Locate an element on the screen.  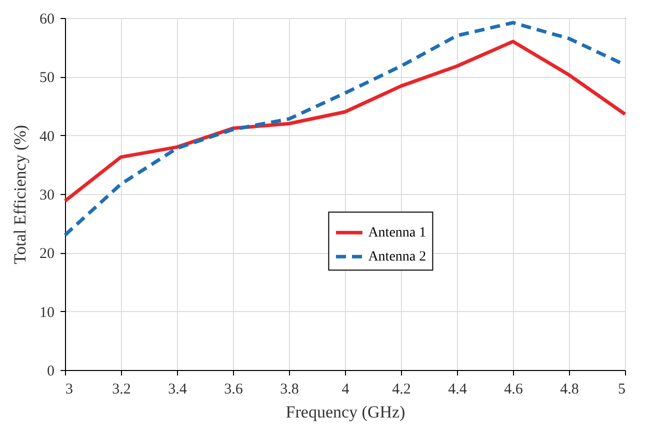
y-axis-title: Total Efficiency (%) is located at coordinates (20, 194).